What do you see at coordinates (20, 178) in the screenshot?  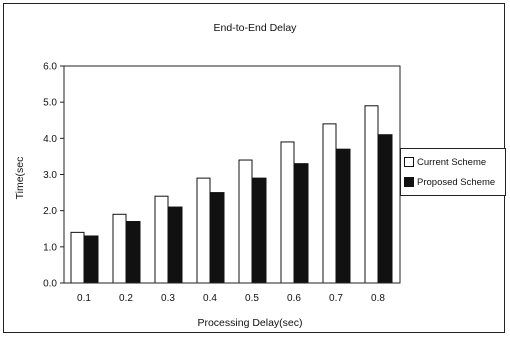 I see `y-axis-label: Time(sec` at bounding box center [20, 178].